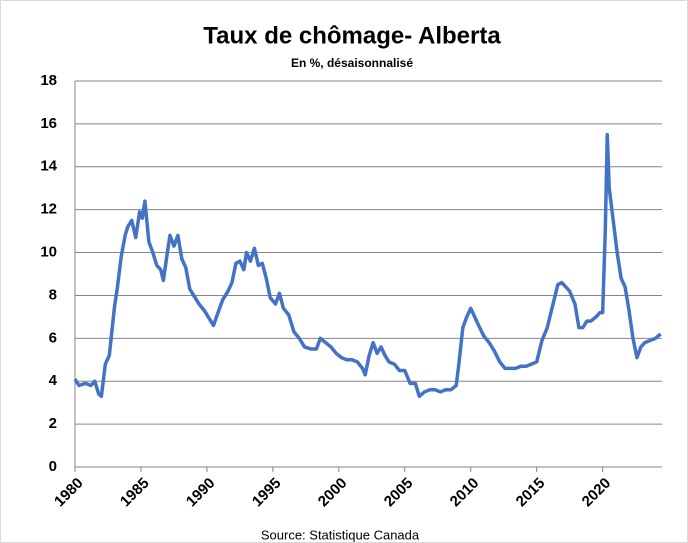  What do you see at coordinates (48, 80) in the screenshot?
I see `y-tick-label: 18` at bounding box center [48, 80].